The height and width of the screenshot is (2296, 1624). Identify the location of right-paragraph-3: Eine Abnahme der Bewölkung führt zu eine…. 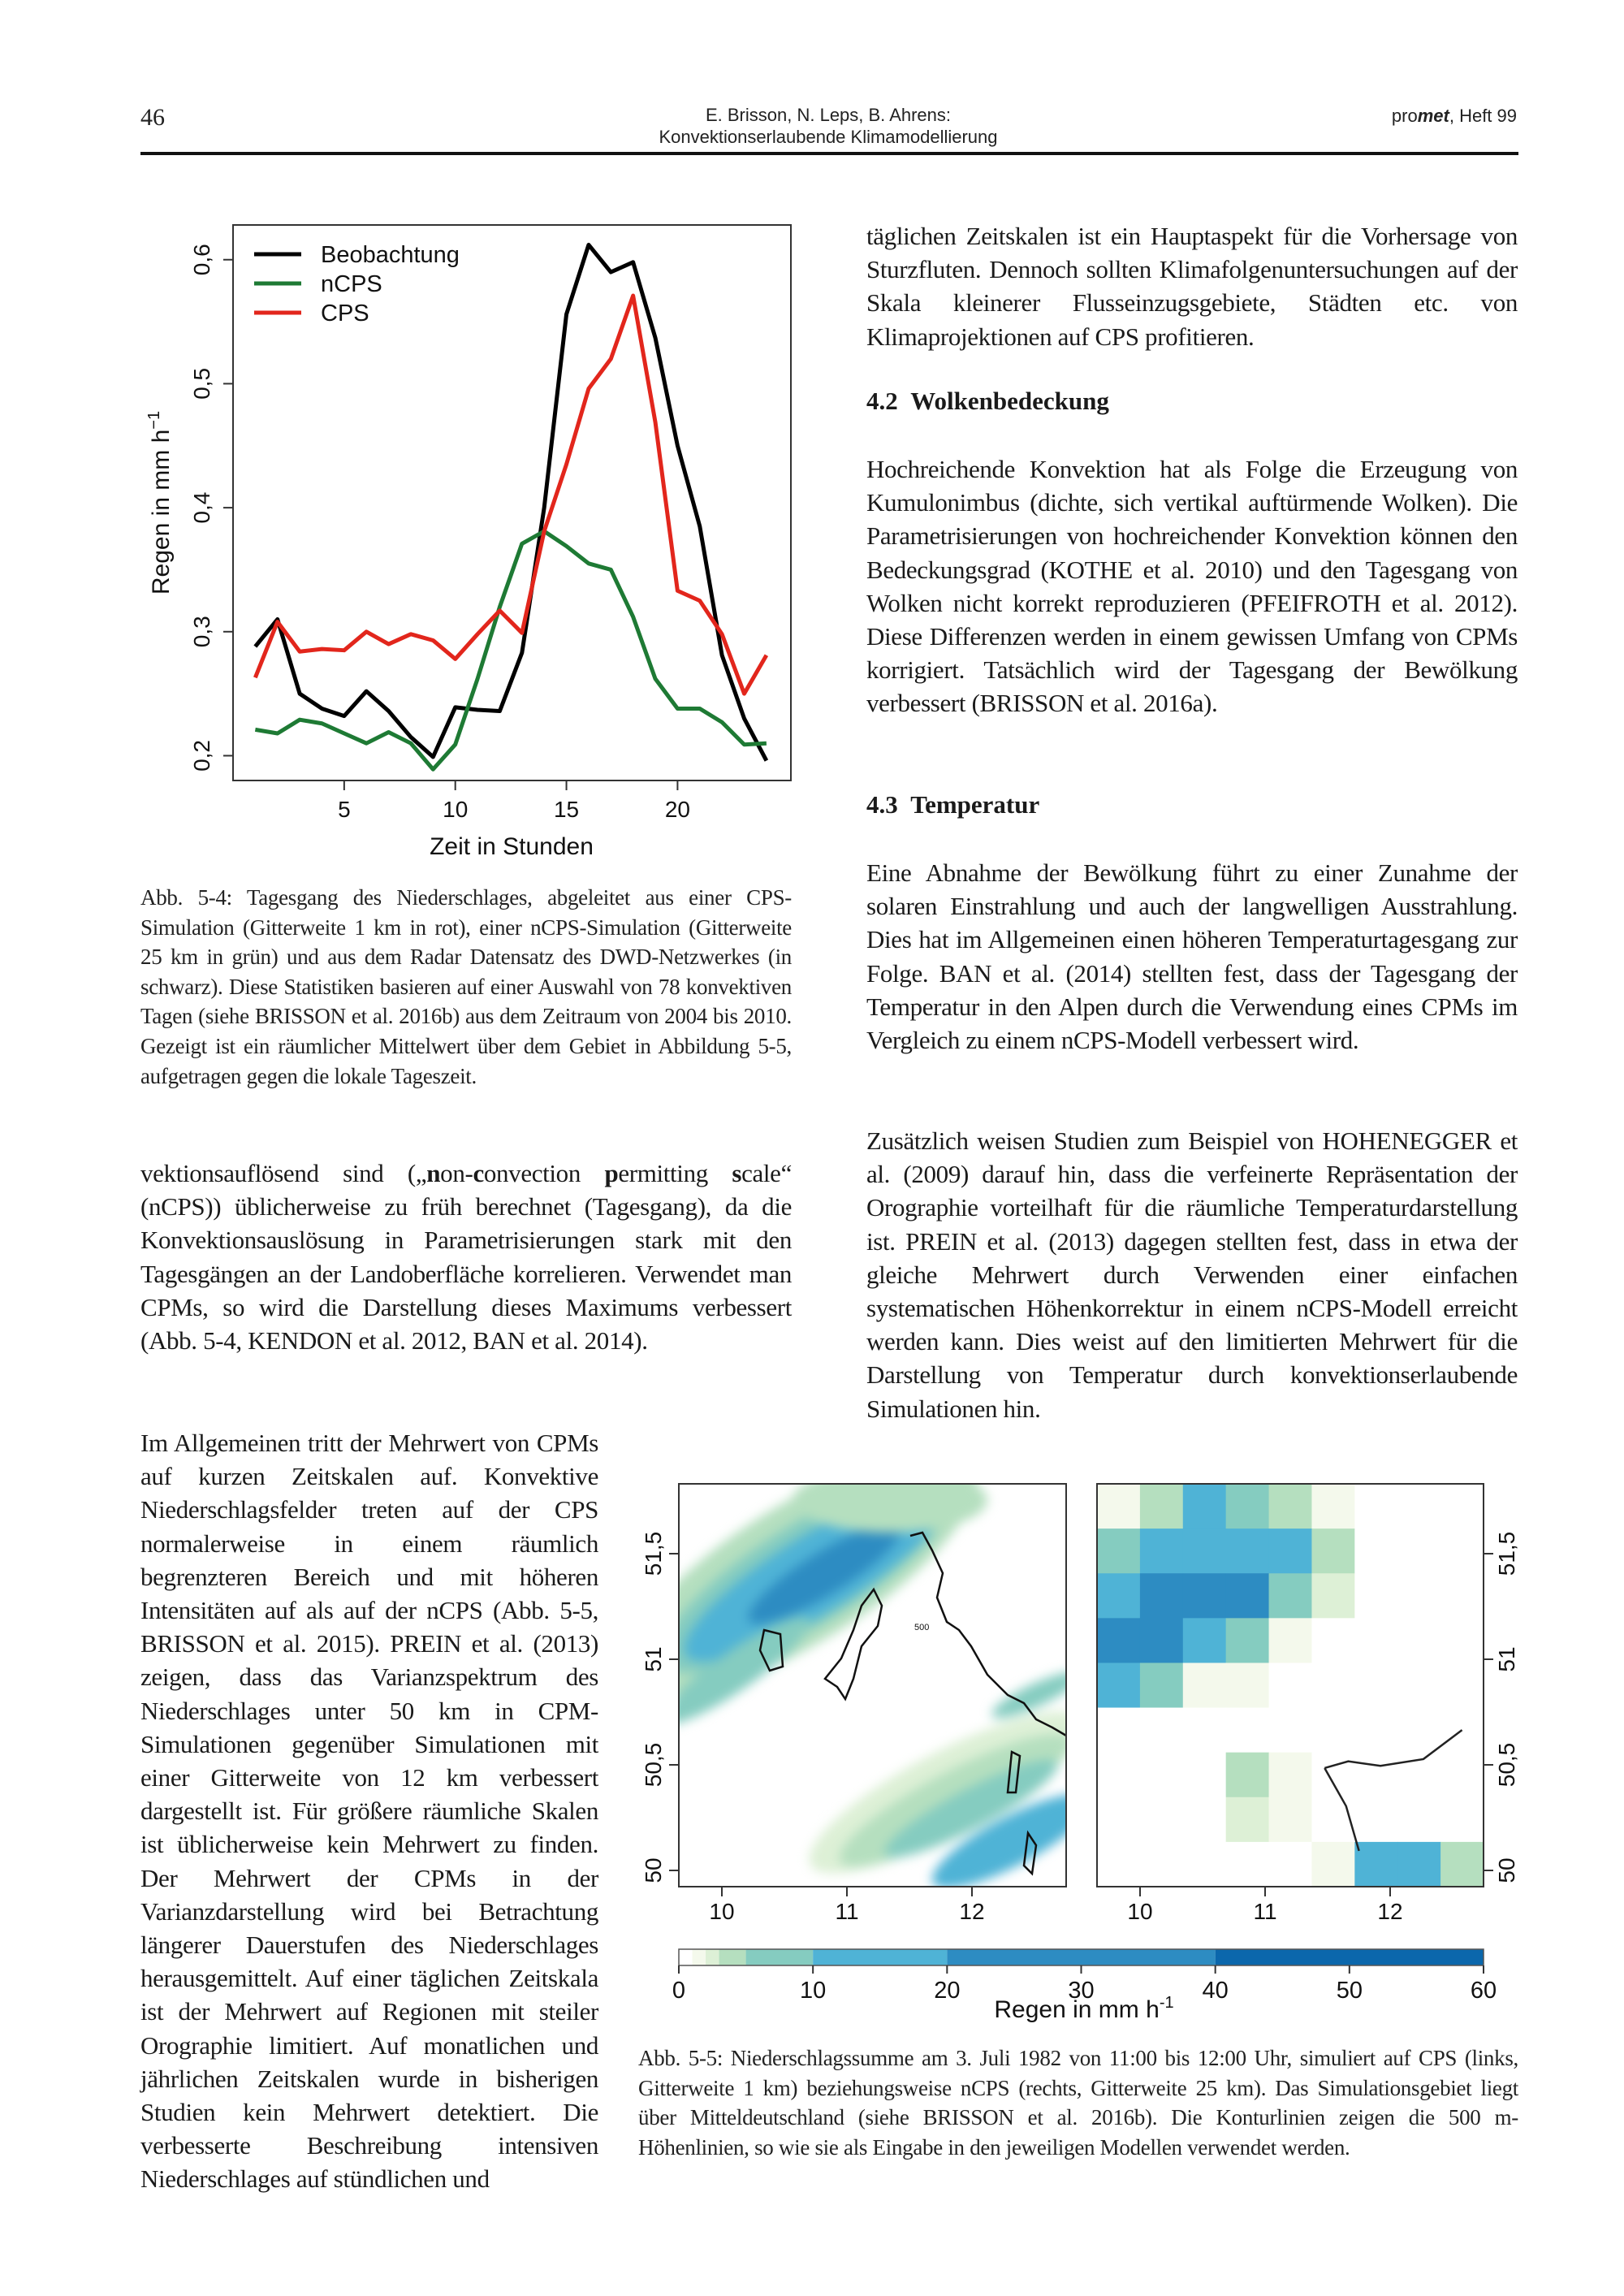
(1192, 956).